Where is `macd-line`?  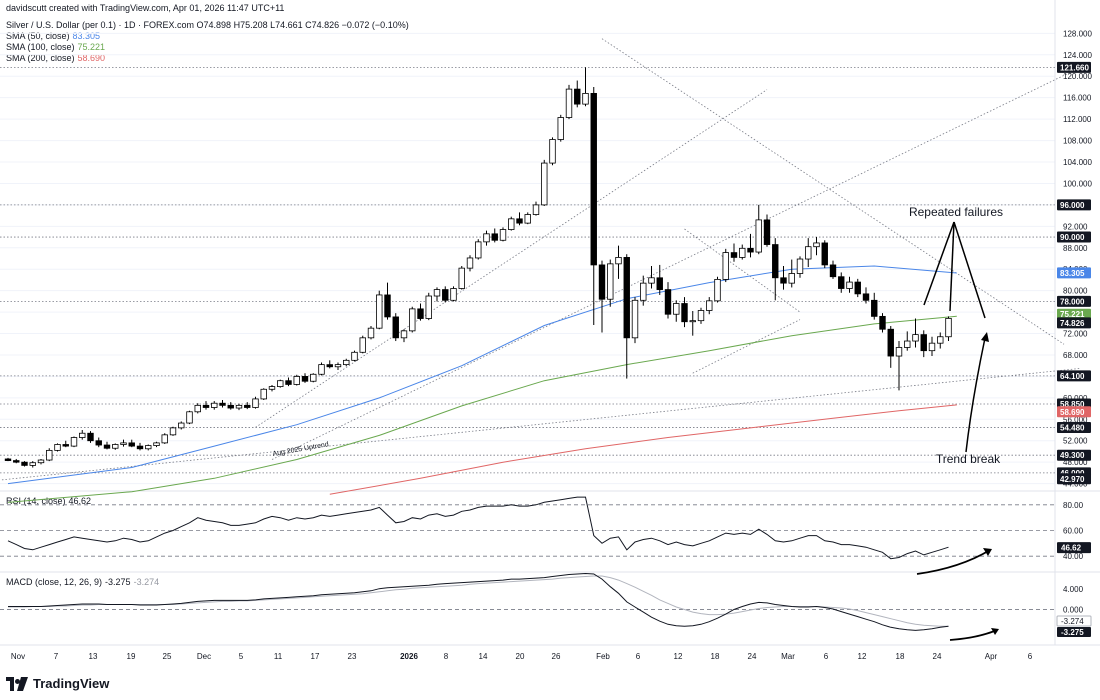
macd-line is located at coordinates (478, 601).